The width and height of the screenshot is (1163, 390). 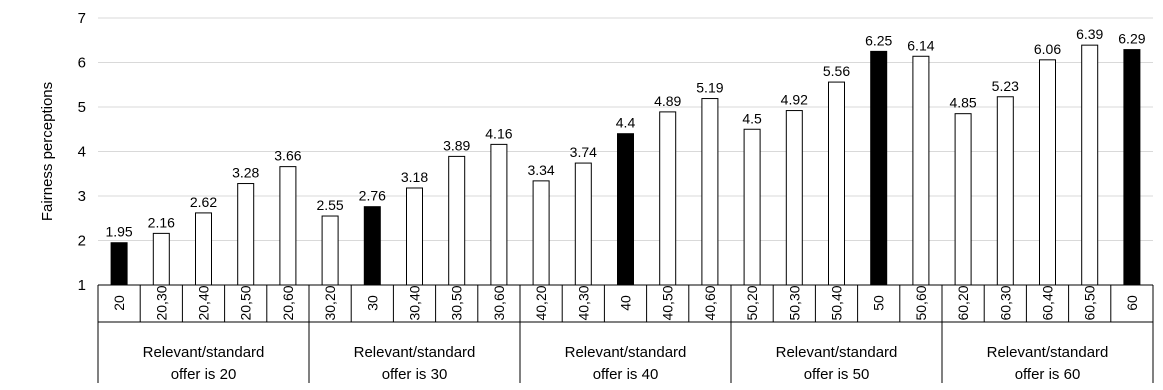 I want to click on data-label: 4.85, so click(x=962, y=103).